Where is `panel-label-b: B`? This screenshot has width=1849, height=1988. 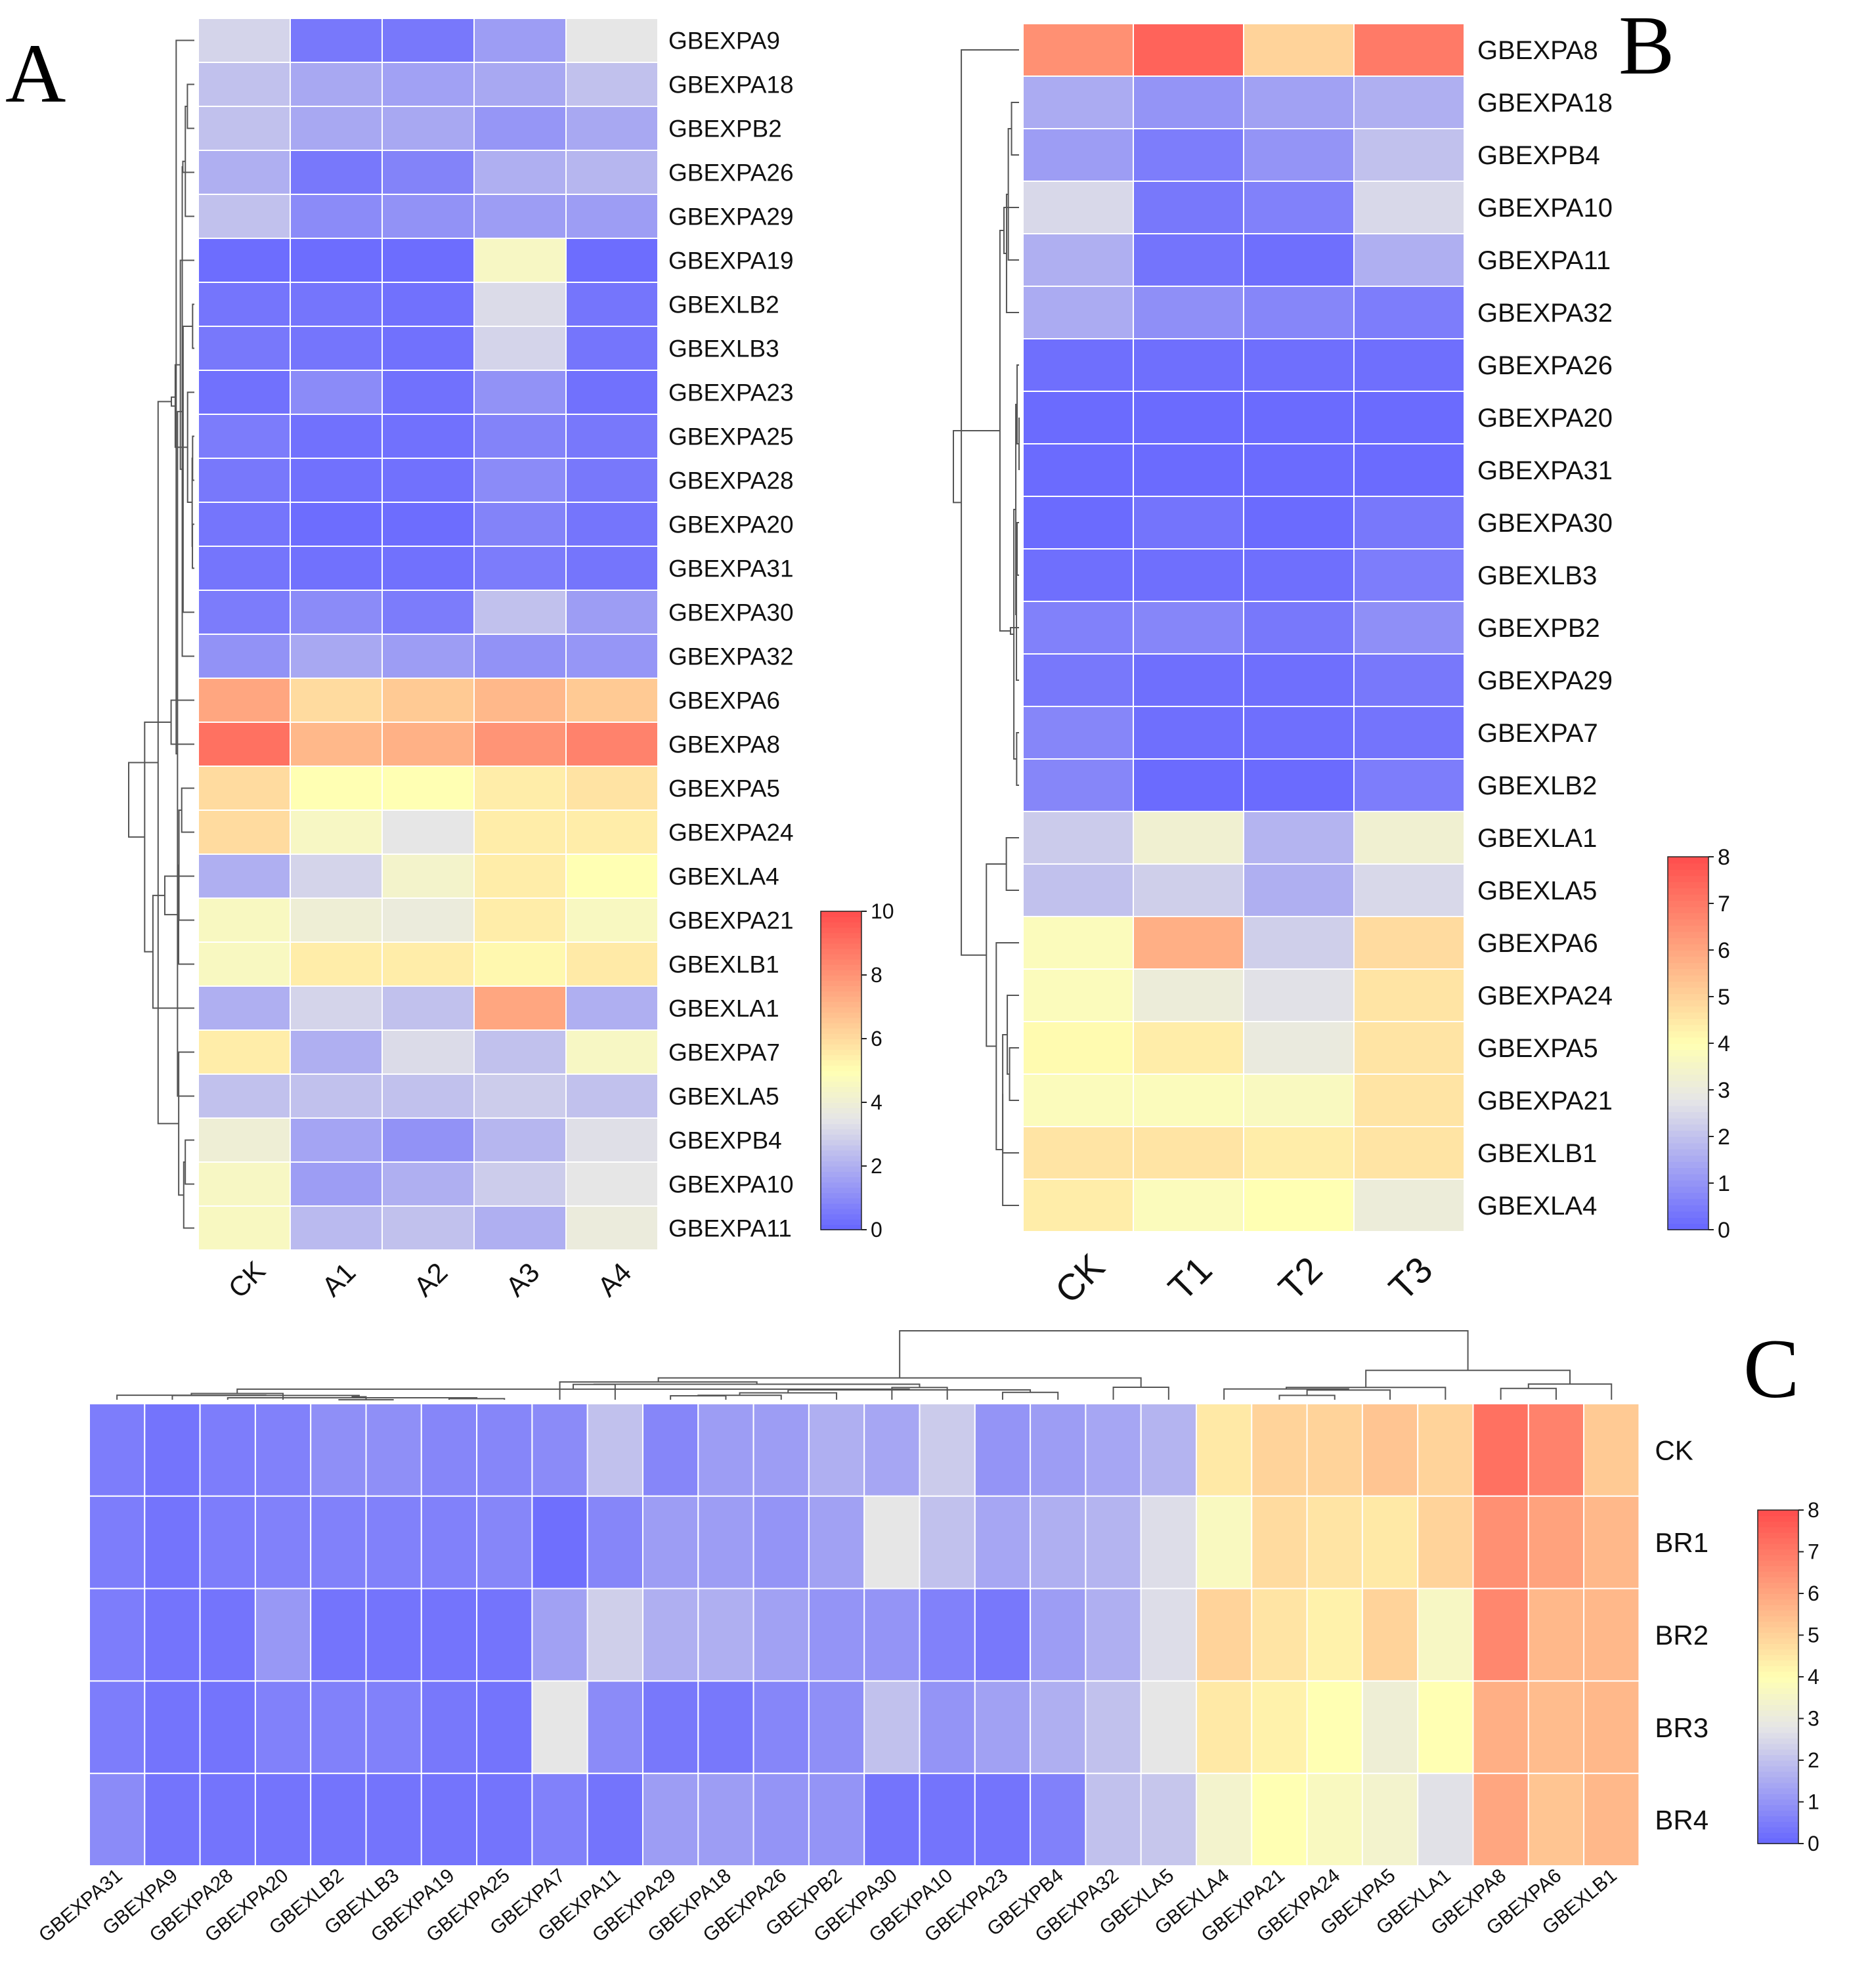
panel-label-b: B is located at coordinates (1646, 46).